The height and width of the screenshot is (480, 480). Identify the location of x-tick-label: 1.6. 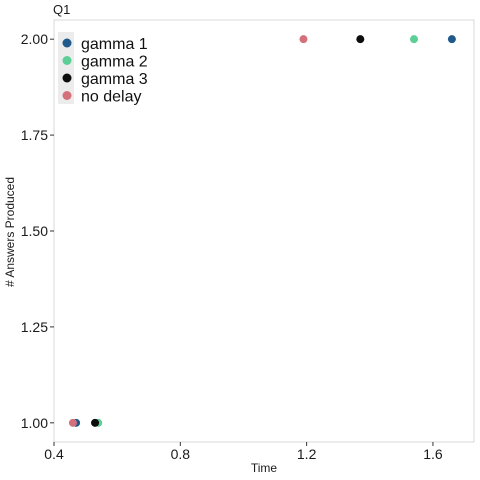
(433, 454).